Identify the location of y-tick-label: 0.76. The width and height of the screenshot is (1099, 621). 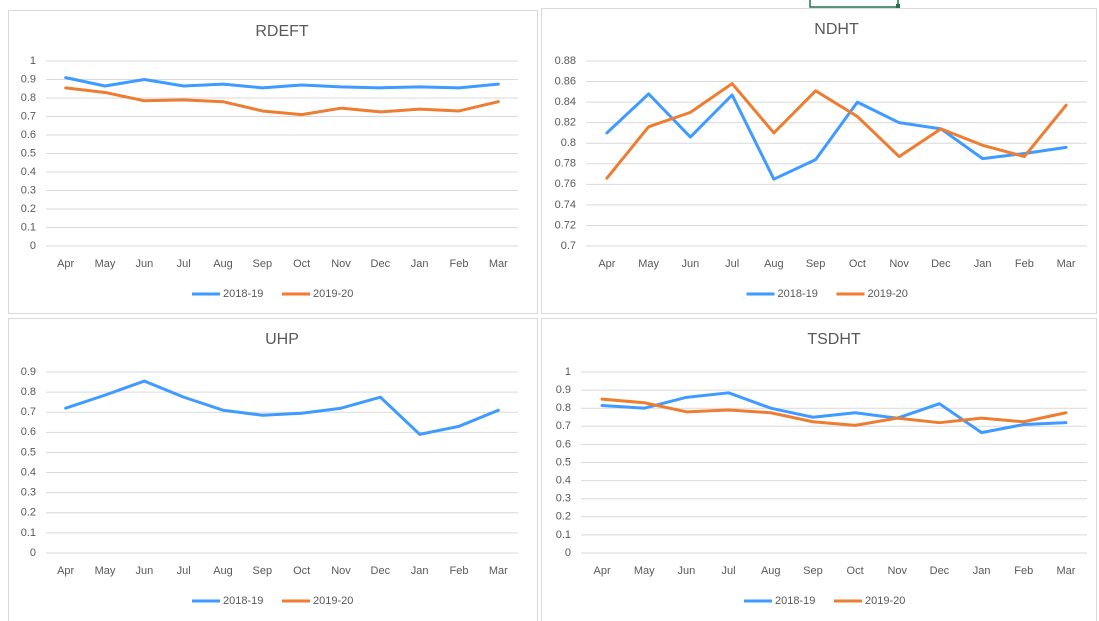
(565, 184).